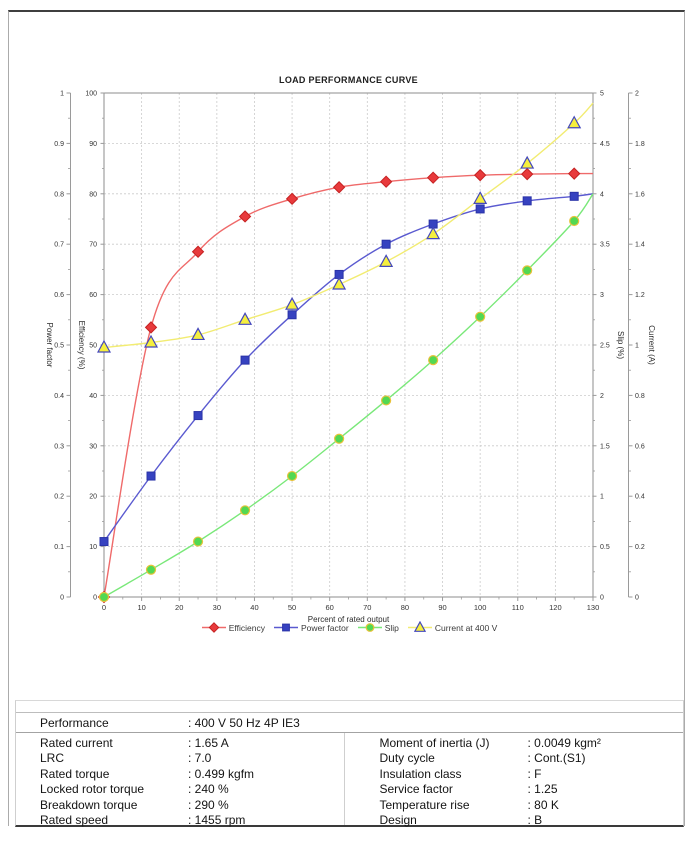 The width and height of the screenshot is (699, 841). What do you see at coordinates (208, 742) in the screenshot?
I see `row-value: : 1.65 A` at bounding box center [208, 742].